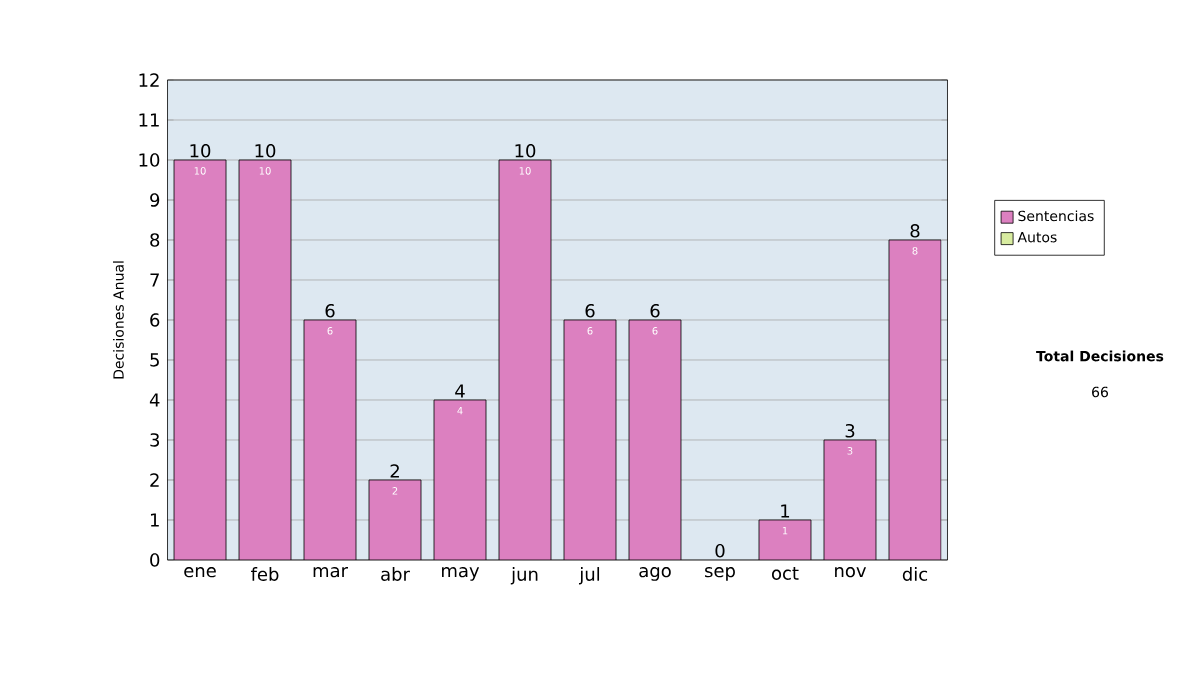 The height and width of the screenshot is (680, 1200). I want to click on y-tick-label: 9, so click(155, 200).